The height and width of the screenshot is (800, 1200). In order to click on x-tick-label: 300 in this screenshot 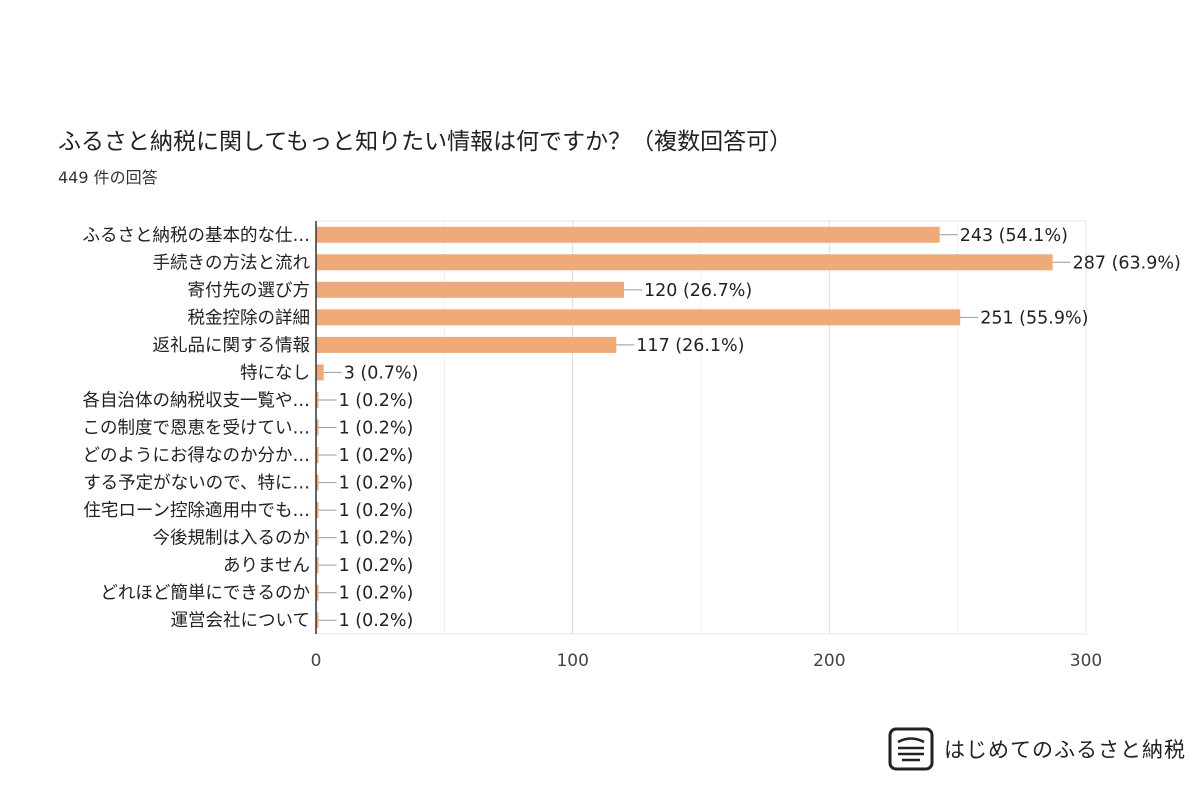, I will do `click(1086, 661)`.